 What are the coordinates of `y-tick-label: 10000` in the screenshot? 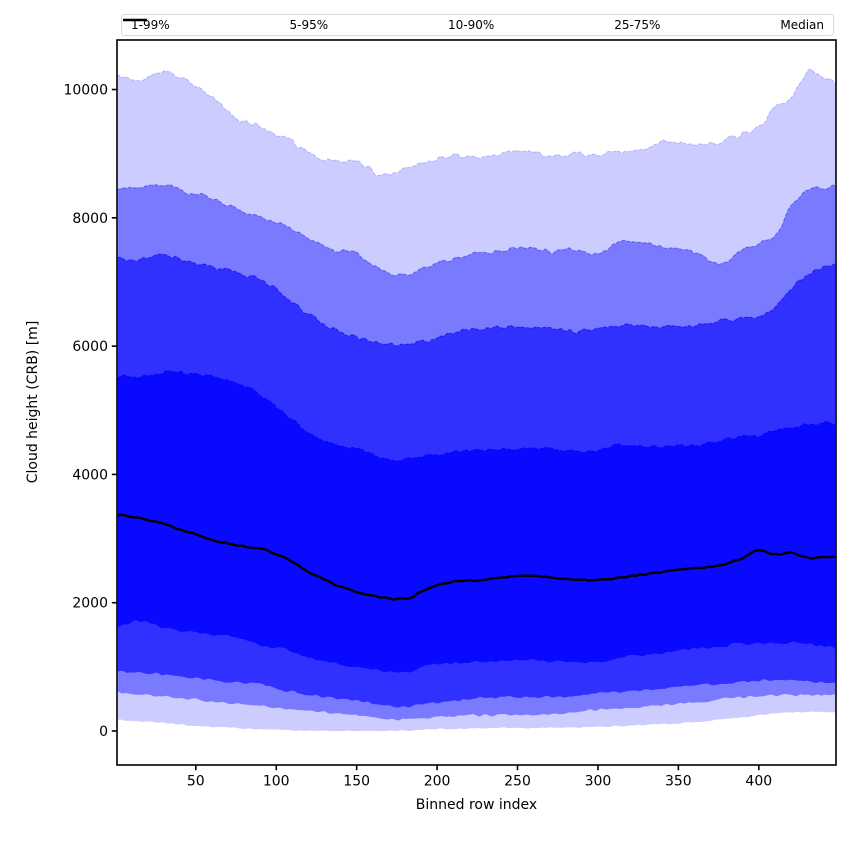 It's located at (85, 91).